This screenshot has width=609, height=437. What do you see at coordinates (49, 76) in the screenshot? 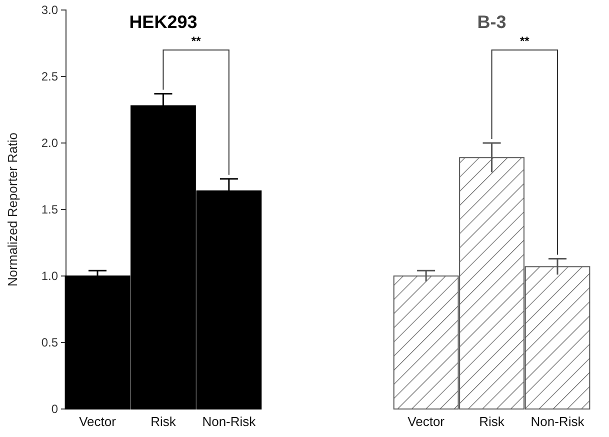
I see `y-tick-label: 2.5` at bounding box center [49, 76].